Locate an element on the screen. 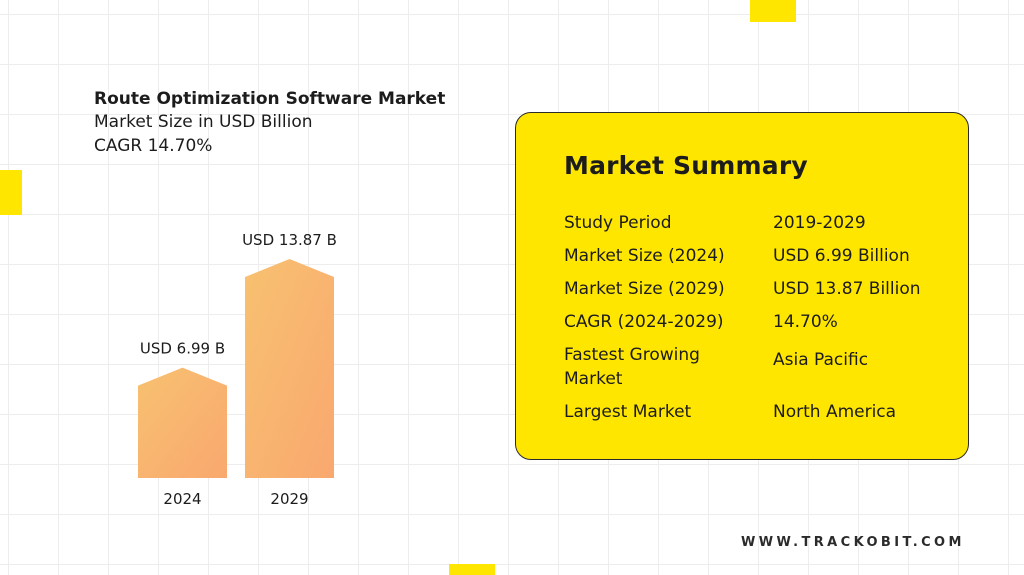  summary-heading: Market Summary is located at coordinates (686, 165).